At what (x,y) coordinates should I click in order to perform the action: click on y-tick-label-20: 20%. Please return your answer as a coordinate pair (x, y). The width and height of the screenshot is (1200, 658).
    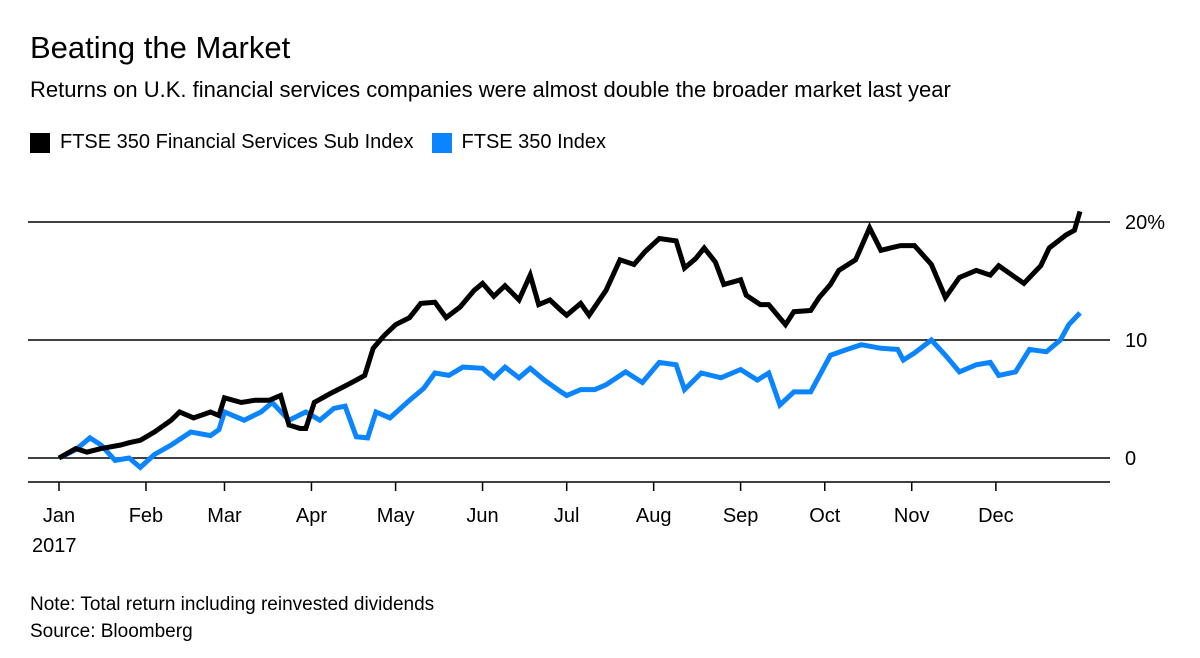
    Looking at the image, I should click on (1145, 223).